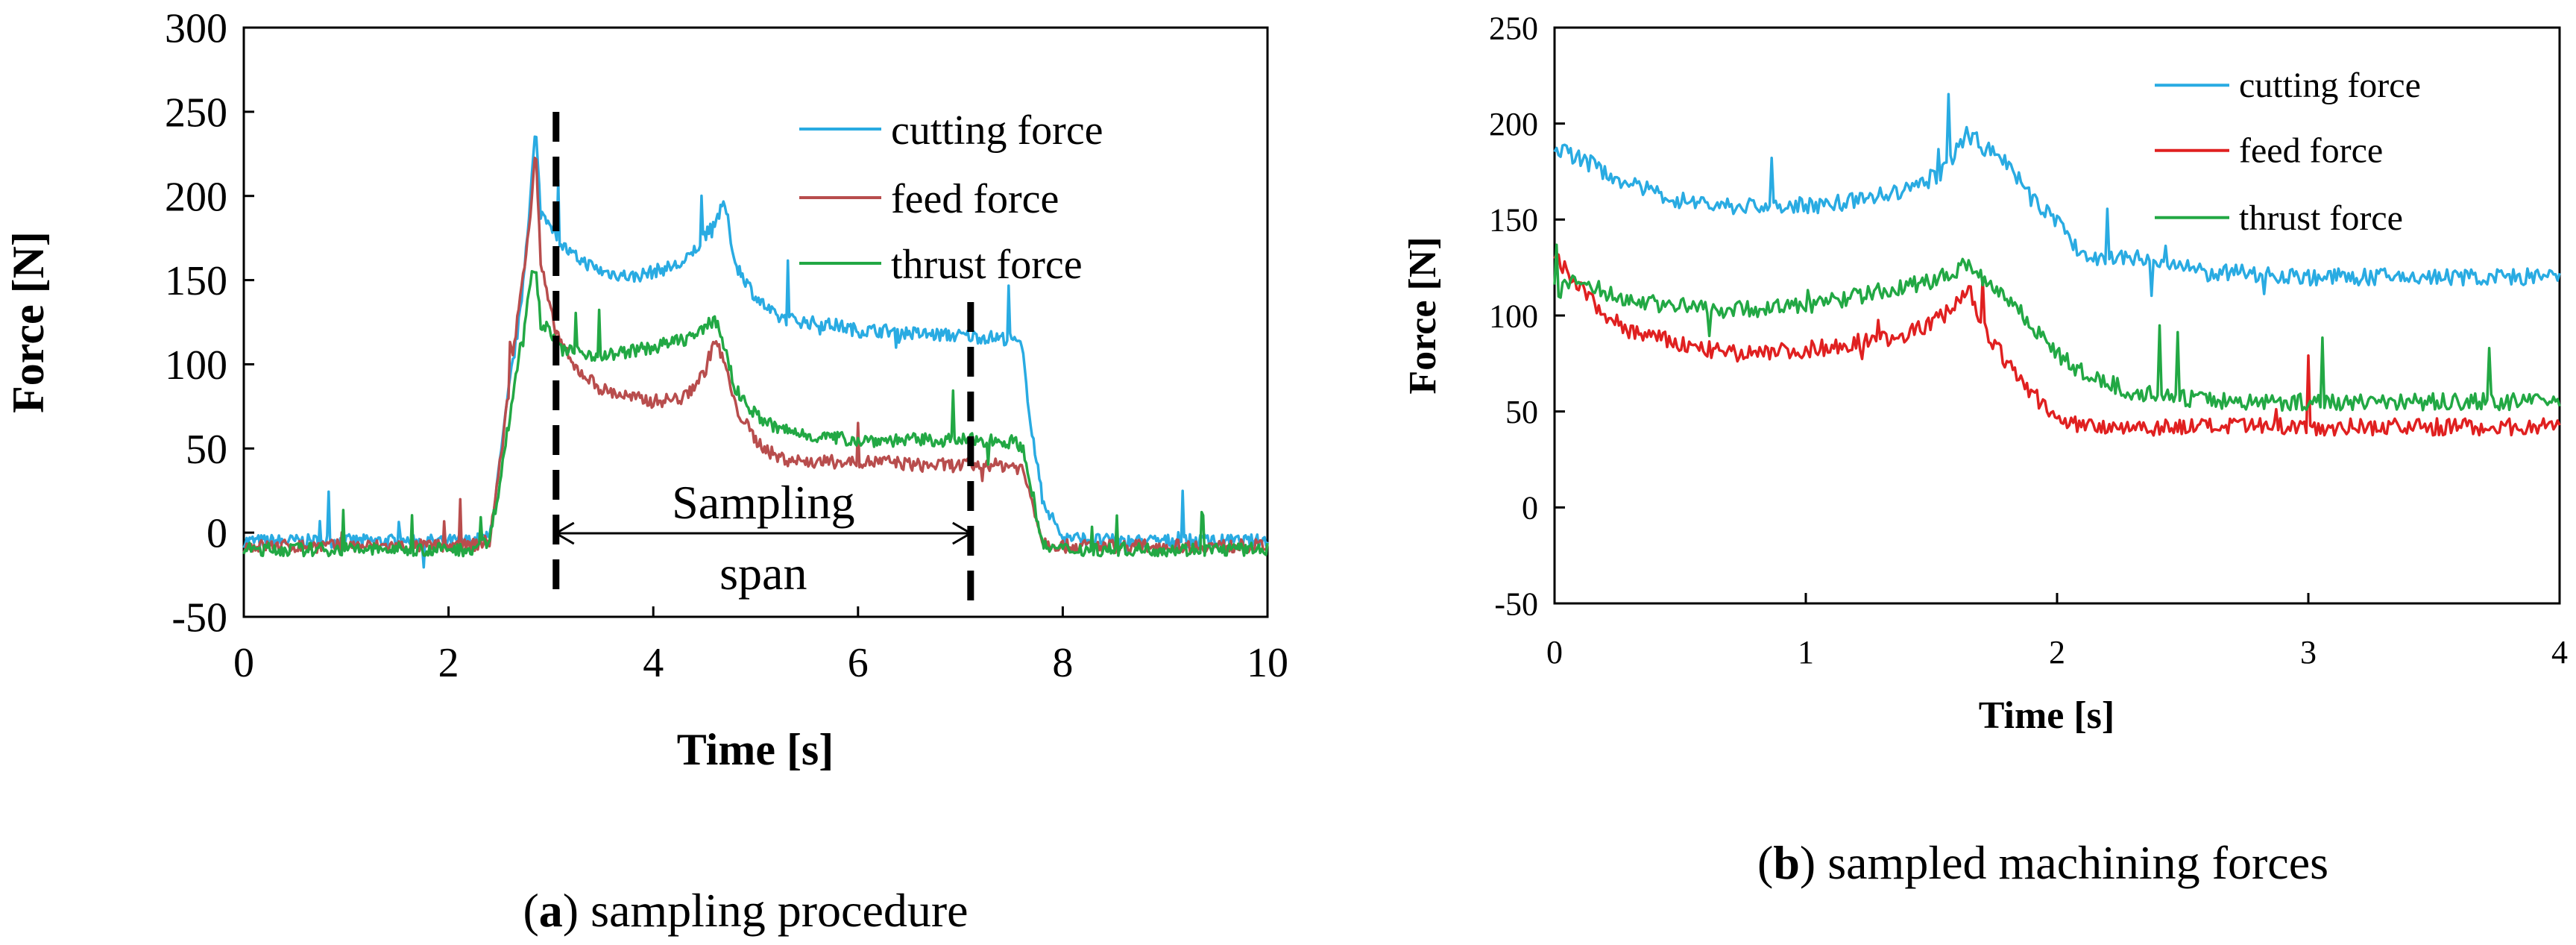 The image size is (2576, 945). What do you see at coordinates (1062, 663) in the screenshot?
I see `x-tick-label: 8` at bounding box center [1062, 663].